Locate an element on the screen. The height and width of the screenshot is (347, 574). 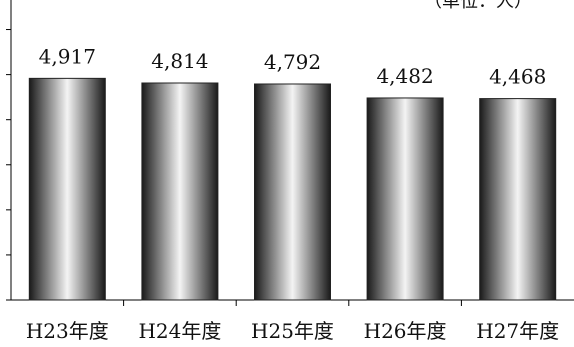
value-labels: 4,917 4,814 4,792 4,482 4,468 is located at coordinates (293, 66).